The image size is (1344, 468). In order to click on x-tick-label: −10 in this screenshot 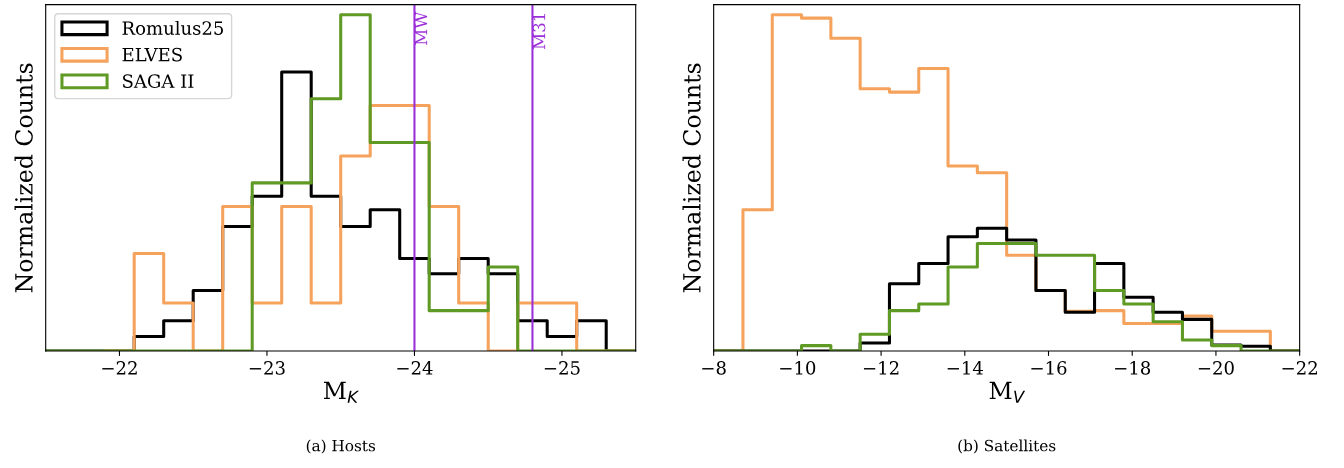, I will do `click(798, 368)`.